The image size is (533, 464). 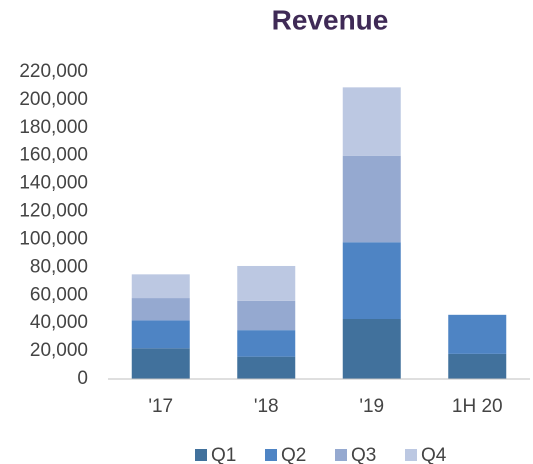 I want to click on x-tick-label: '17, so click(x=160, y=406).